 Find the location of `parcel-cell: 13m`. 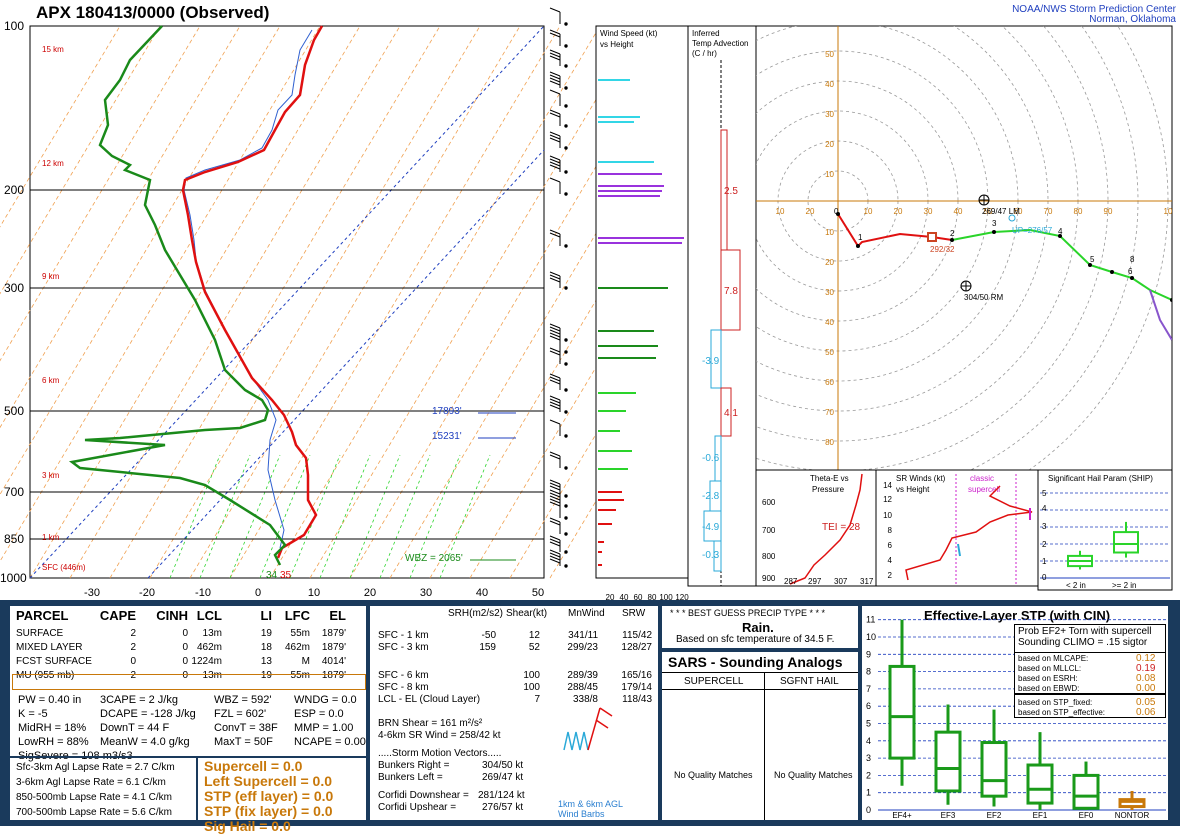

parcel-cell: 13m is located at coordinates (212, 675).